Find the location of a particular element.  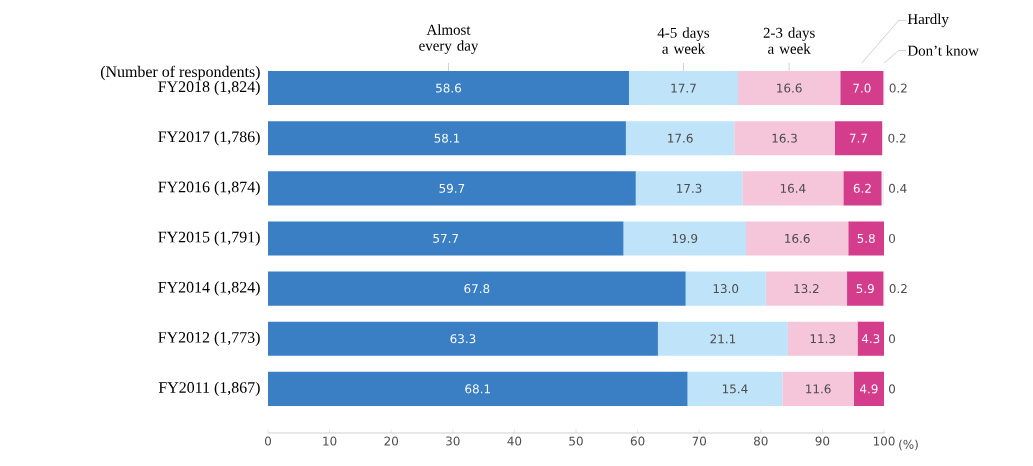

series-label: Almost every day is located at coordinates (449, 39).